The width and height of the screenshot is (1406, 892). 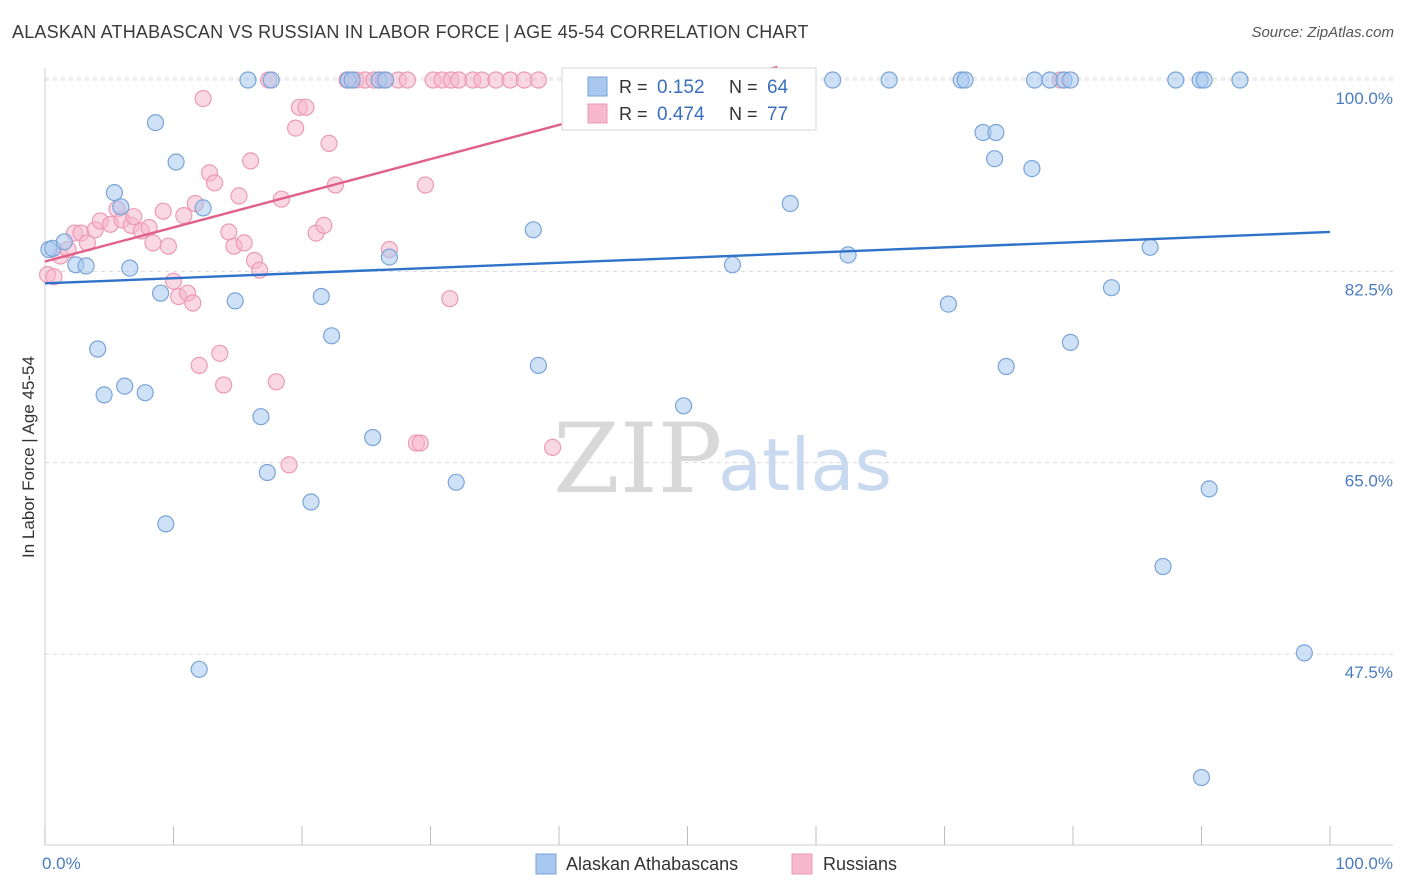 What do you see at coordinates (777, 114) in the screenshot?
I see `legend-n-value-2: 77` at bounding box center [777, 114].